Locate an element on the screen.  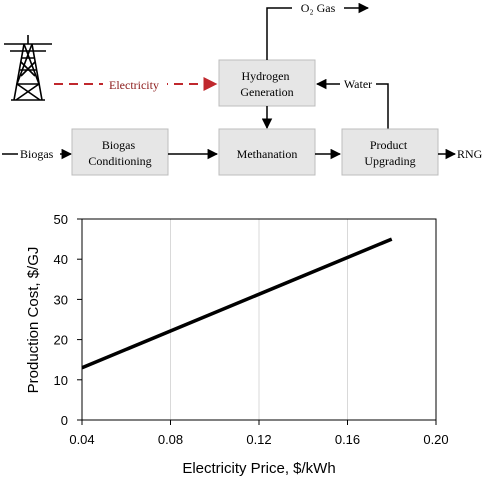
hydrogen-generation-label: Hydrogen Generation is located at coordinates (266, 84).